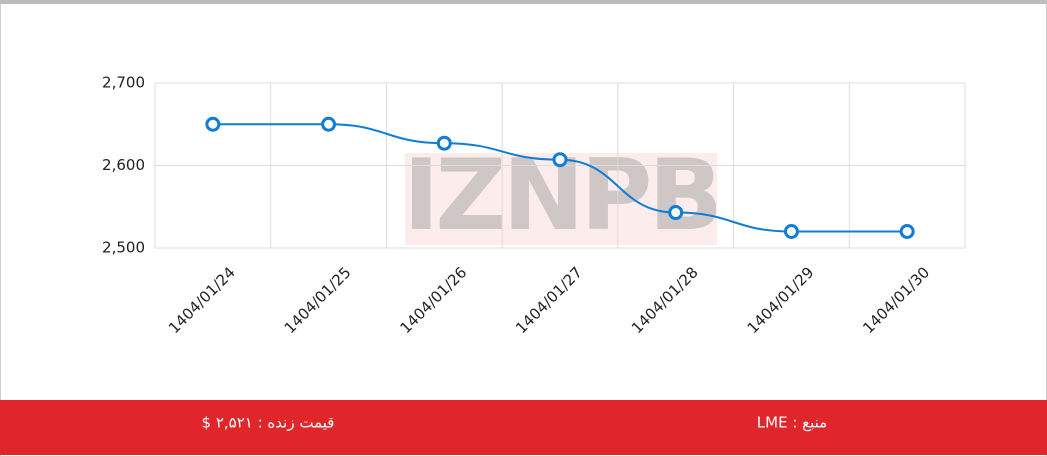 The width and height of the screenshot is (1047, 457). What do you see at coordinates (523, 2) in the screenshot?
I see `top-bar` at bounding box center [523, 2].